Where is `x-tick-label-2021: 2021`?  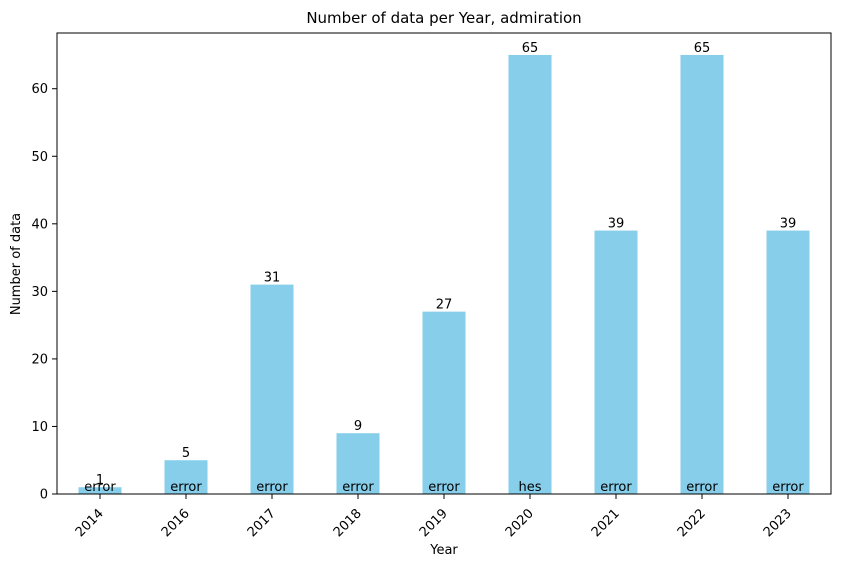 x-tick-label-2021: 2021 is located at coordinates (606, 523).